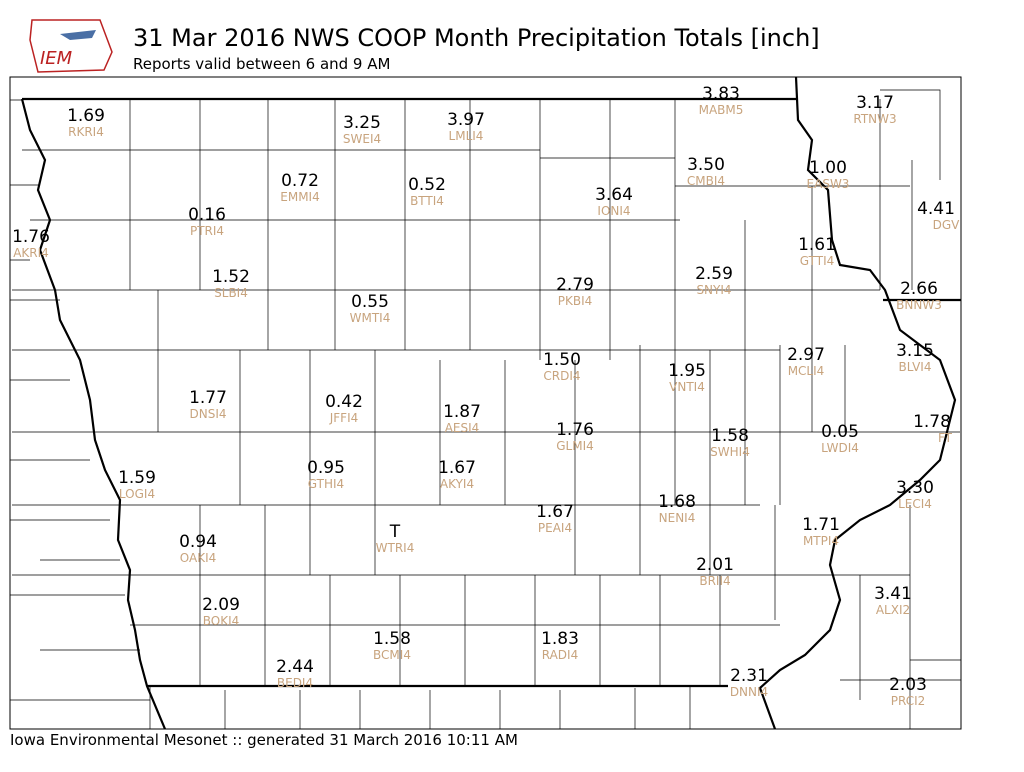  What do you see at coordinates (575, 285) in the screenshot?
I see `station-value: 2.79` at bounding box center [575, 285].